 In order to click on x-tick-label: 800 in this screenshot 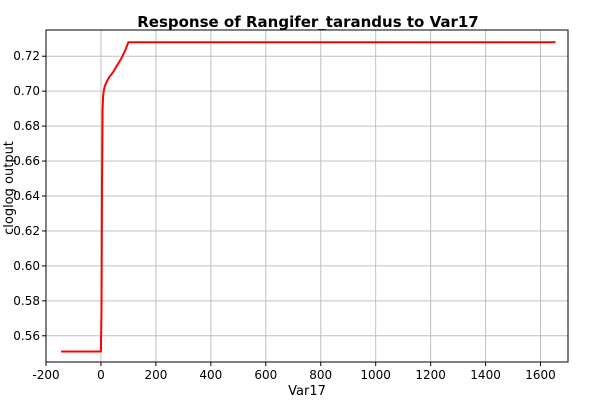, I will do `click(320, 375)`.